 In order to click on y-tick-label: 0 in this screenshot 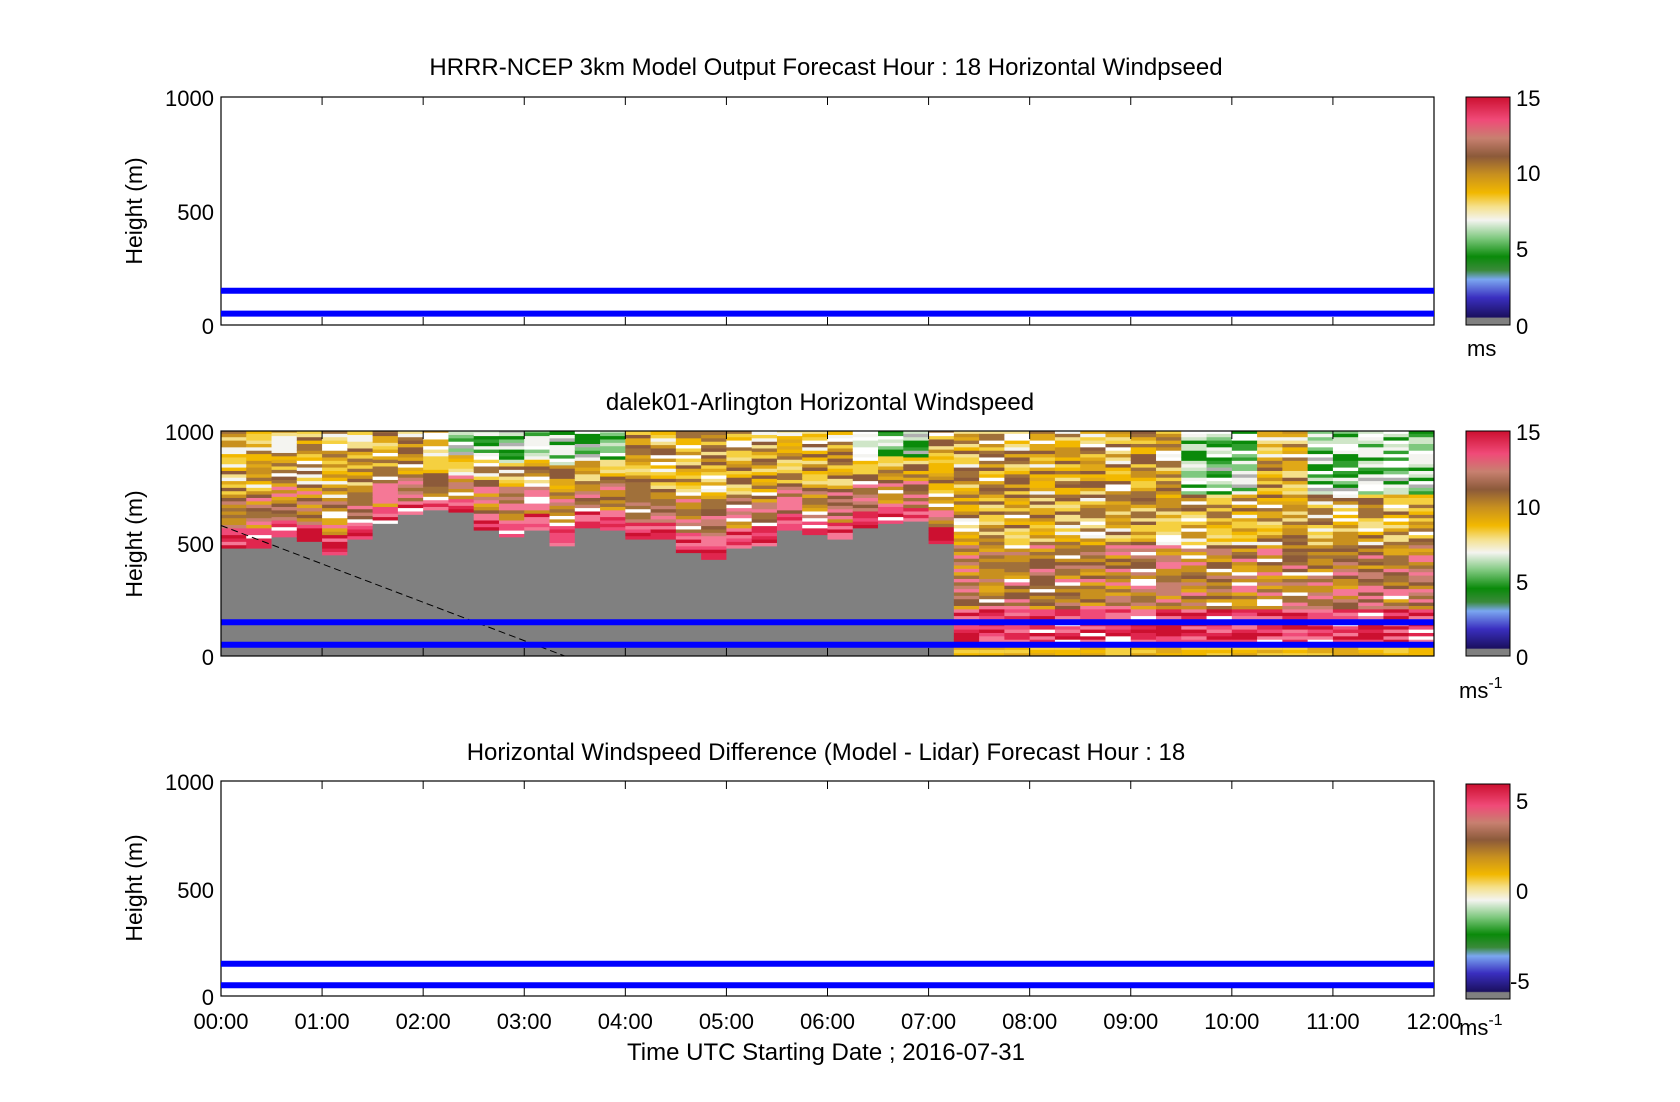, I will do `click(208, 657)`.